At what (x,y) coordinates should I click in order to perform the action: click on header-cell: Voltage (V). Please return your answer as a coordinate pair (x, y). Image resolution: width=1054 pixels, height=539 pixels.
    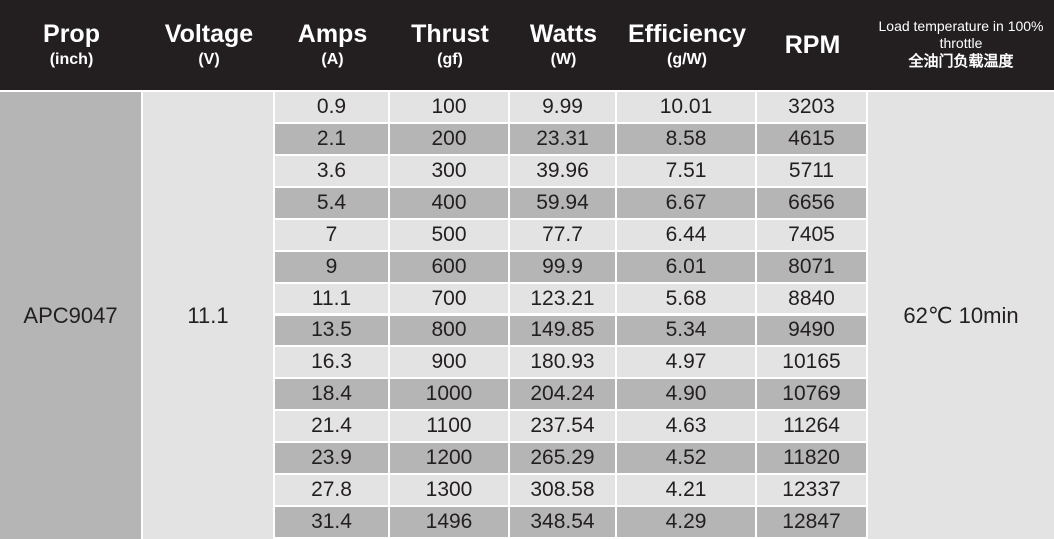
    Looking at the image, I should click on (209, 45).